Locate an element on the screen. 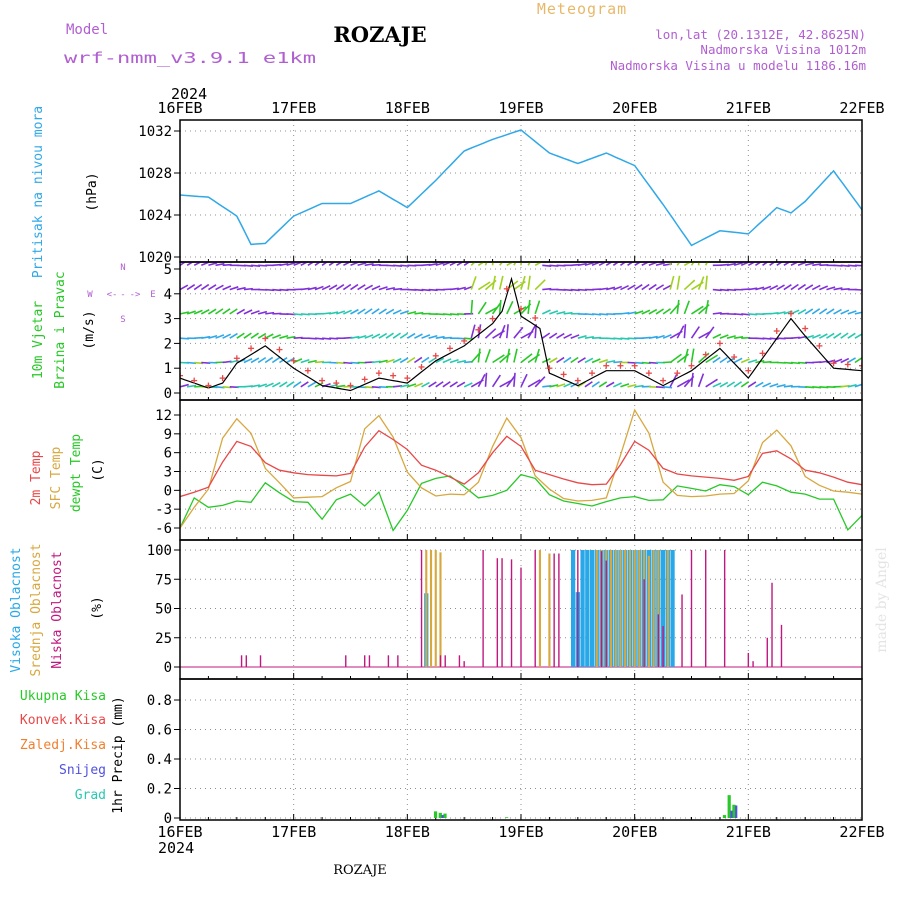  product-title: Meteogram is located at coordinates (582, 9).